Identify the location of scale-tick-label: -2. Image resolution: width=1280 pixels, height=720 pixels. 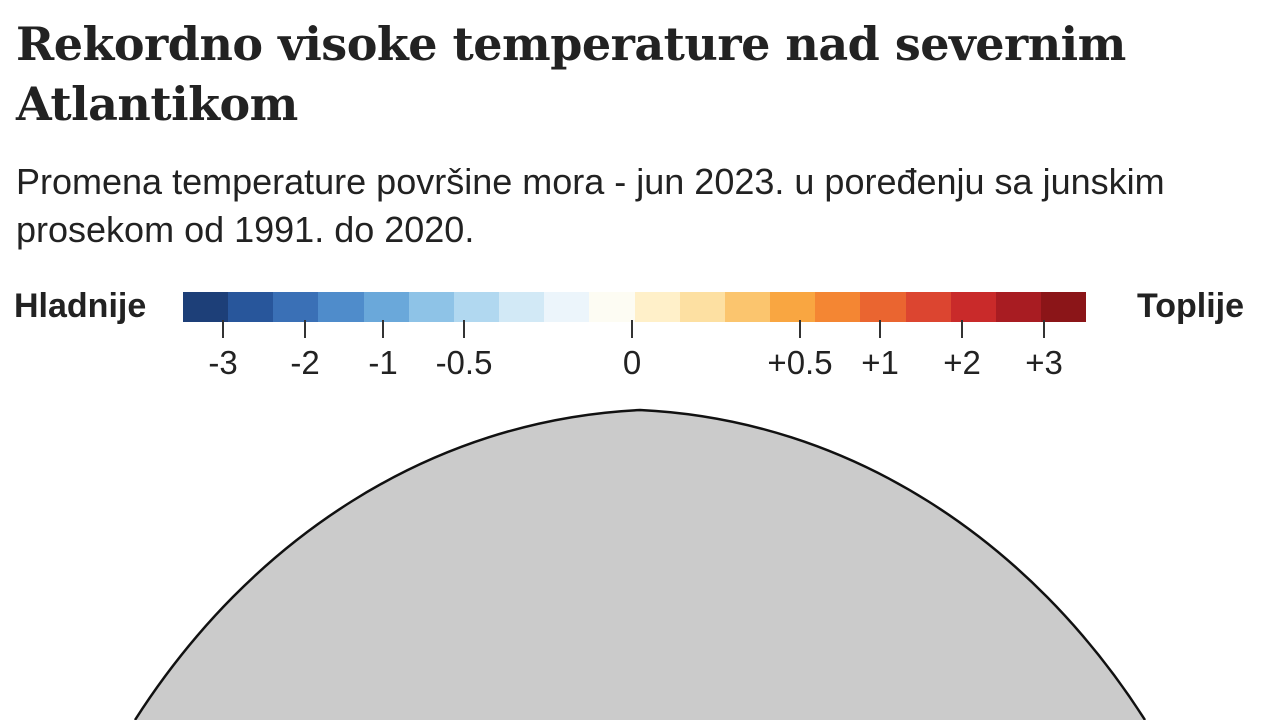
(305, 362).